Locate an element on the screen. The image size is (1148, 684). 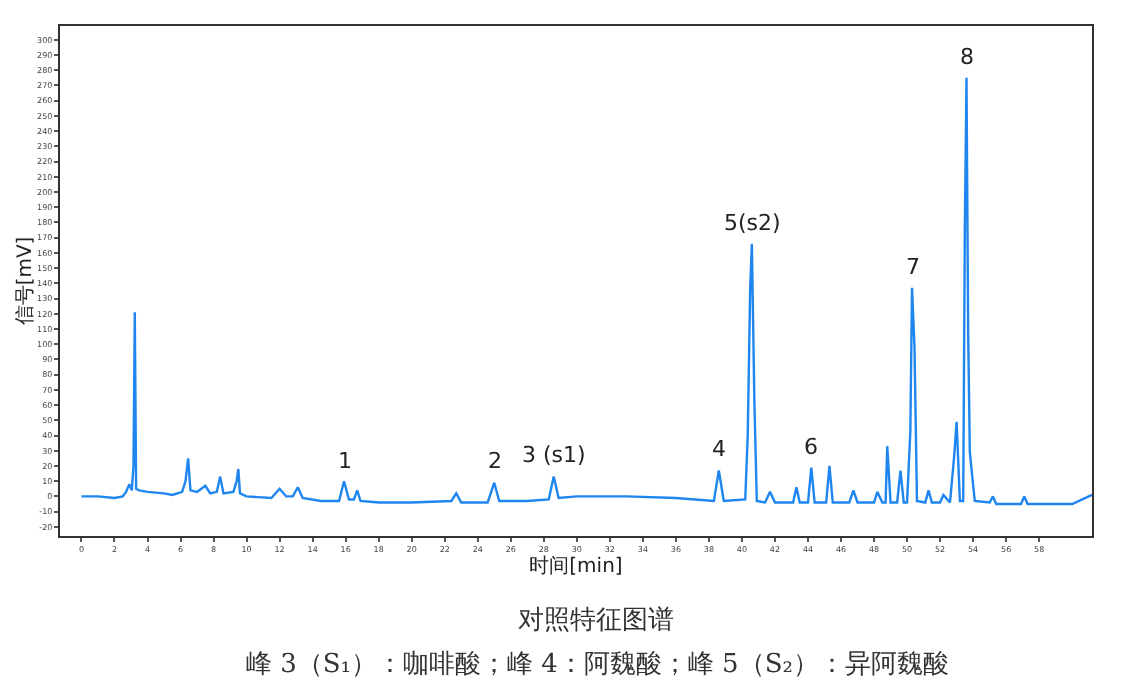
y-axis-title: 信号[mV] is located at coordinates (25, 281).